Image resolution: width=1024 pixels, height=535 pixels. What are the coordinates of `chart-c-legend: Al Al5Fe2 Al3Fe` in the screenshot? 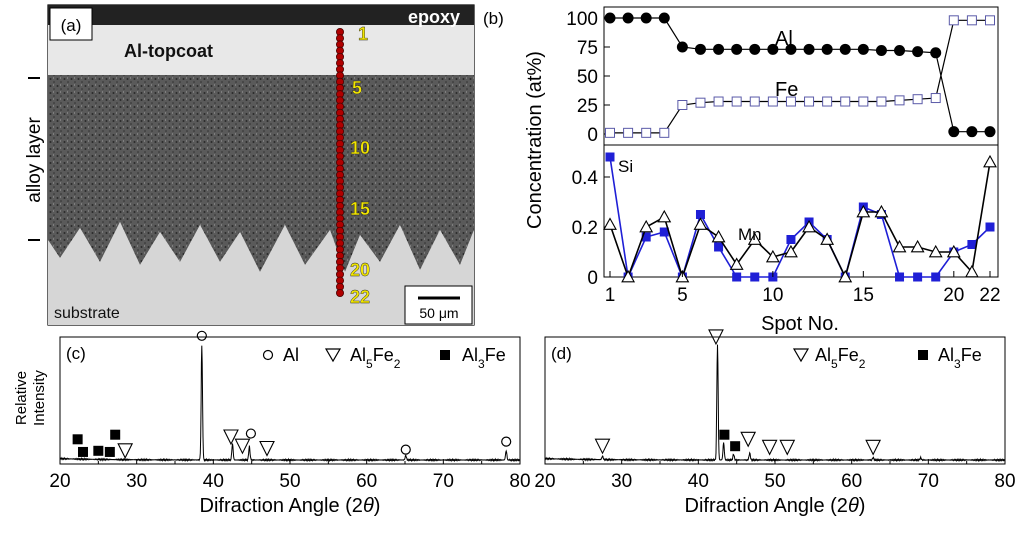 It's located at (384, 358).